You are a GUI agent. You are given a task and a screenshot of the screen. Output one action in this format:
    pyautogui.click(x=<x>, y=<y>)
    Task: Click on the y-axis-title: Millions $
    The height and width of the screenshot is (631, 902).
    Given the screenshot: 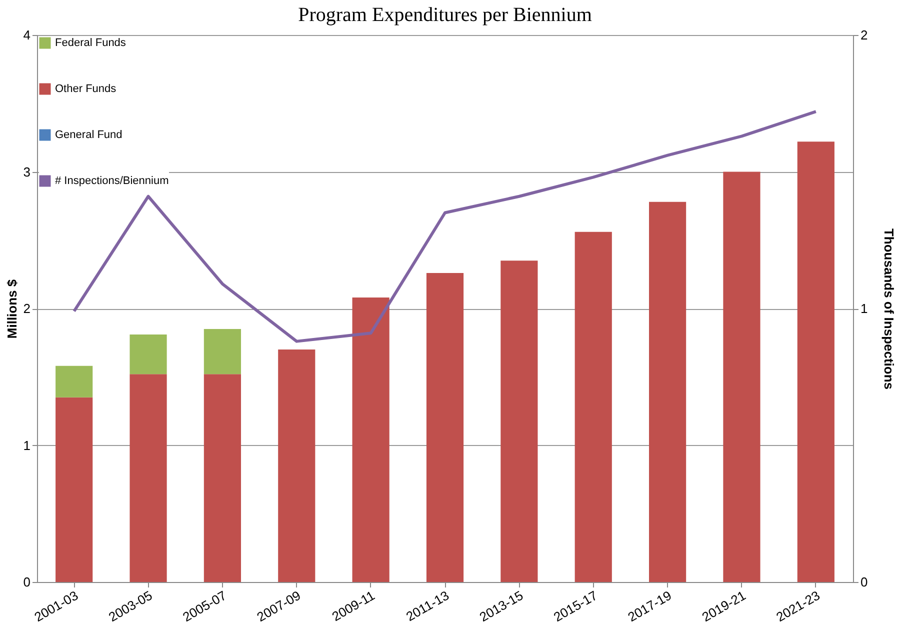 What is the action you would take?
    pyautogui.click(x=12, y=308)
    